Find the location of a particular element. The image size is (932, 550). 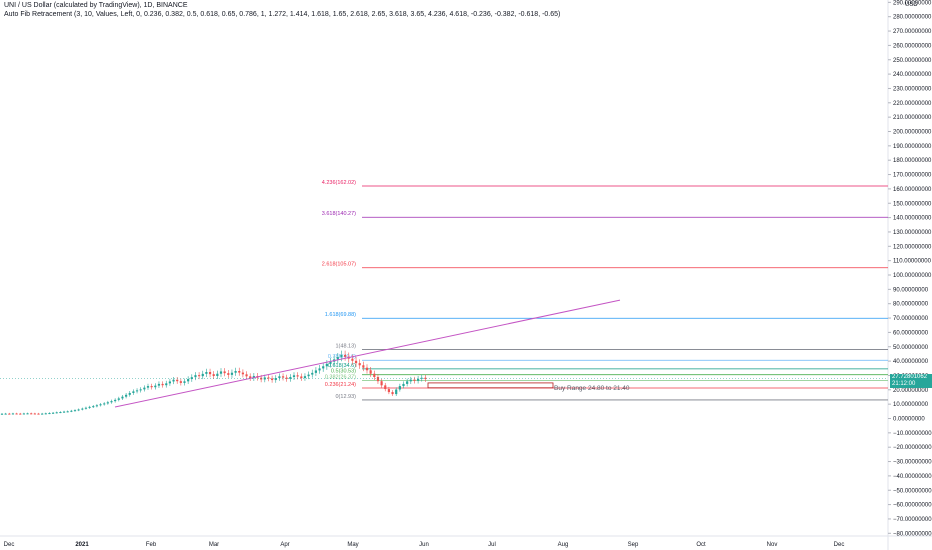

y-tick-label: 90.00000000 is located at coordinates (911, 290).